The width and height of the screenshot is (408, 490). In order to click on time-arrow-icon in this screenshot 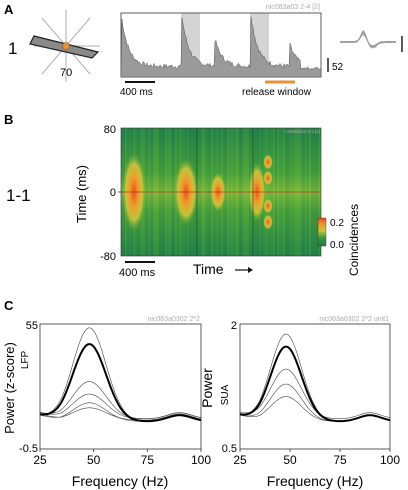, I will do `click(244, 270)`.